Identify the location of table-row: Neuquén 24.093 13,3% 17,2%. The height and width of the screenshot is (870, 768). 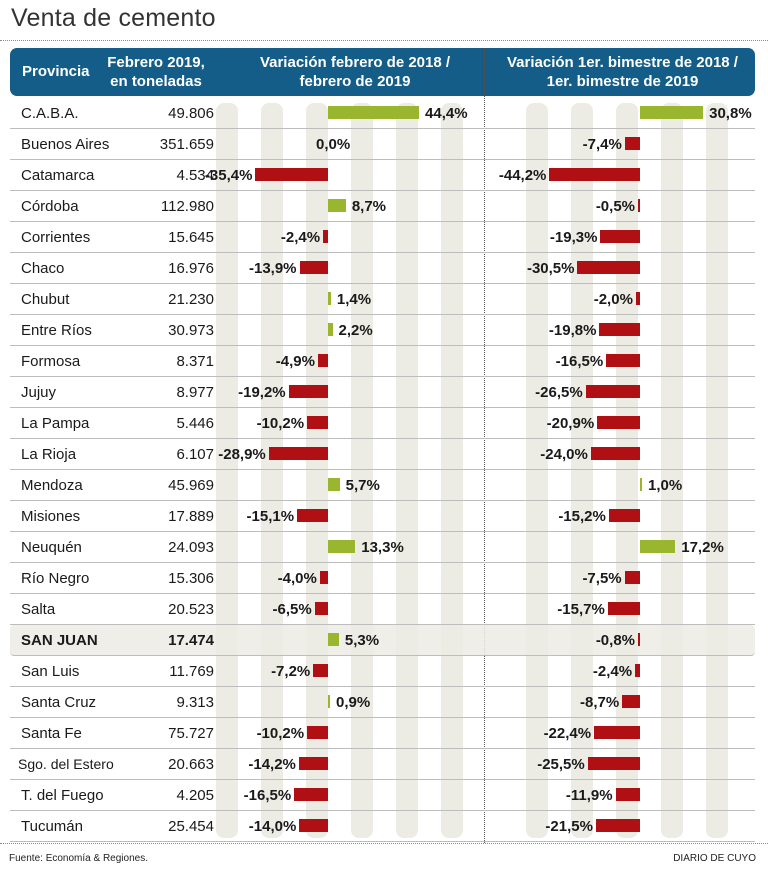
(382, 547).